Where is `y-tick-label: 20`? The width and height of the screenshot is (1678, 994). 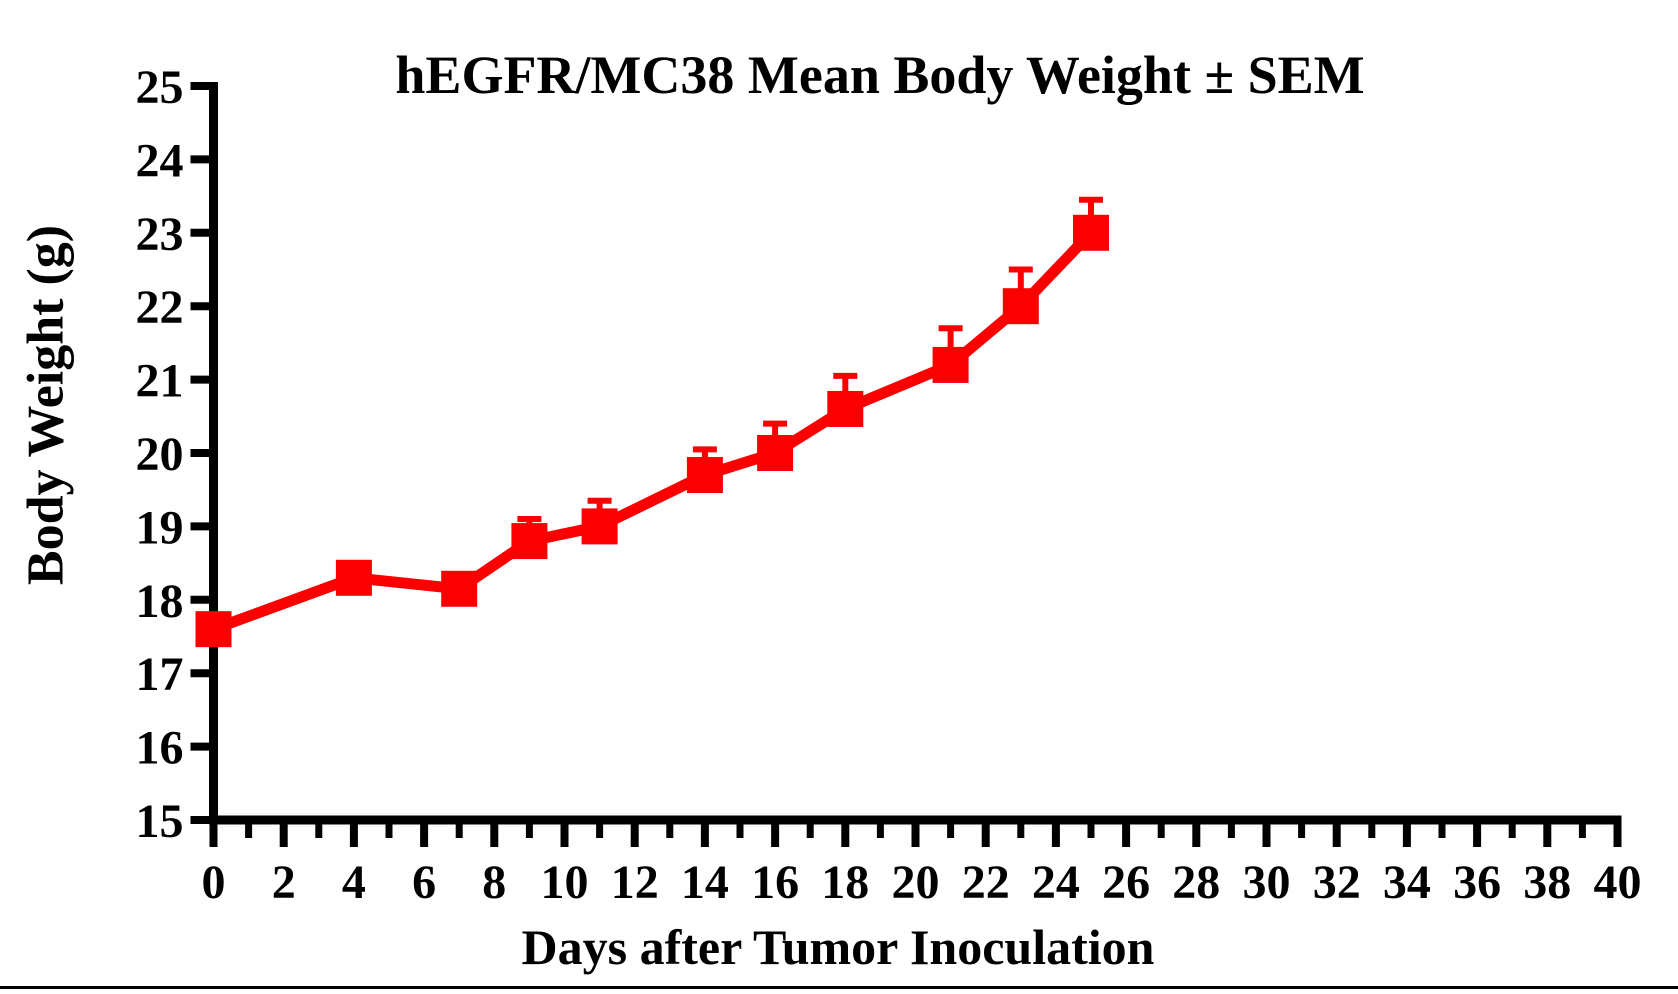 y-tick-label: 20 is located at coordinates (160, 454).